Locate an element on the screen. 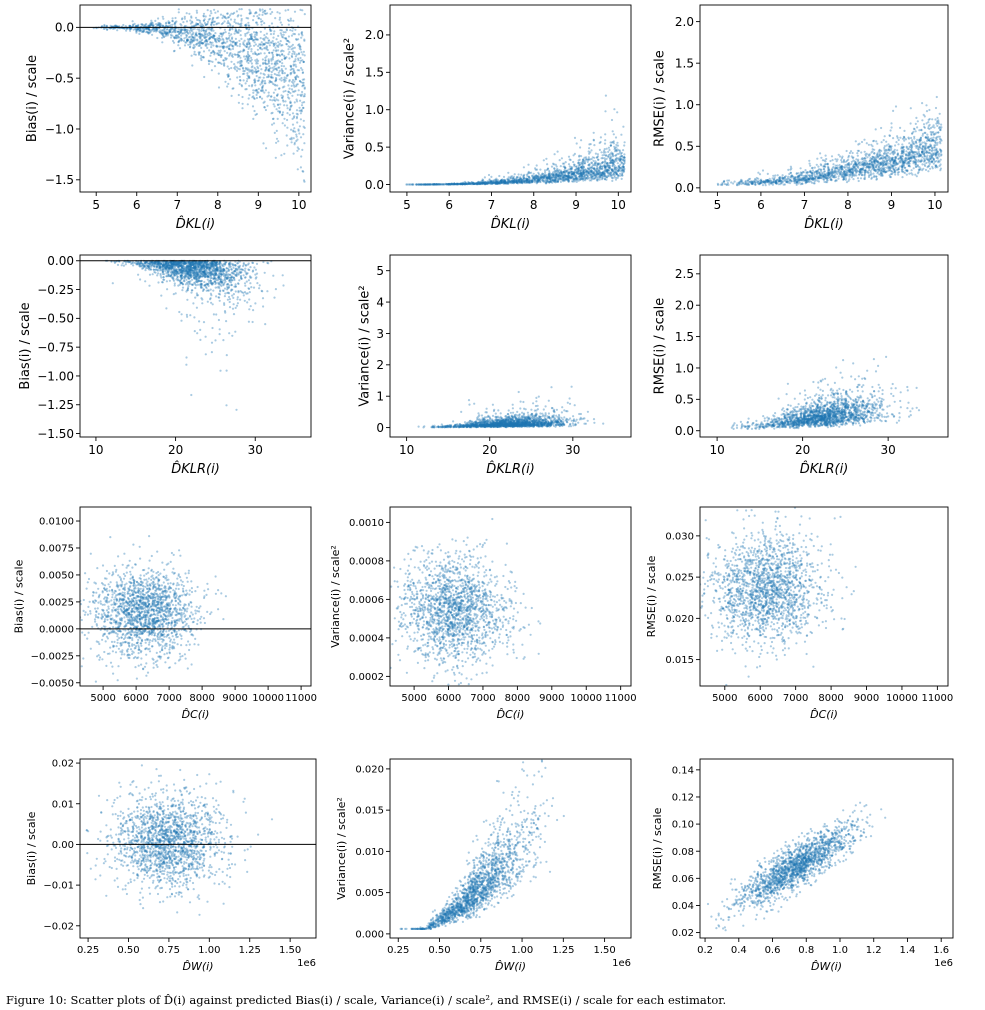 This screenshot has height=1010, width=985. y-tick-label: 1.5 is located at coordinates (374, 73).